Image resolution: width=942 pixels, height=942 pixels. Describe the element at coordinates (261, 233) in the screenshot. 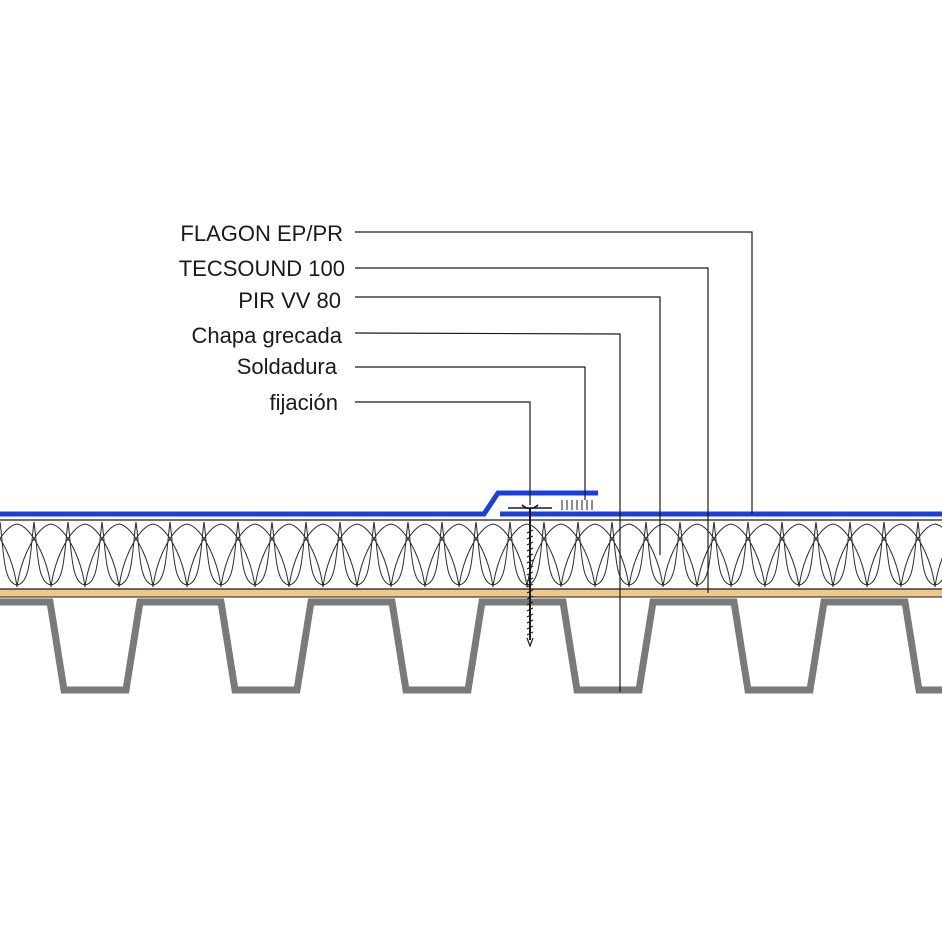

I see `label-membrane: FLAGON EP/PR` at that location.